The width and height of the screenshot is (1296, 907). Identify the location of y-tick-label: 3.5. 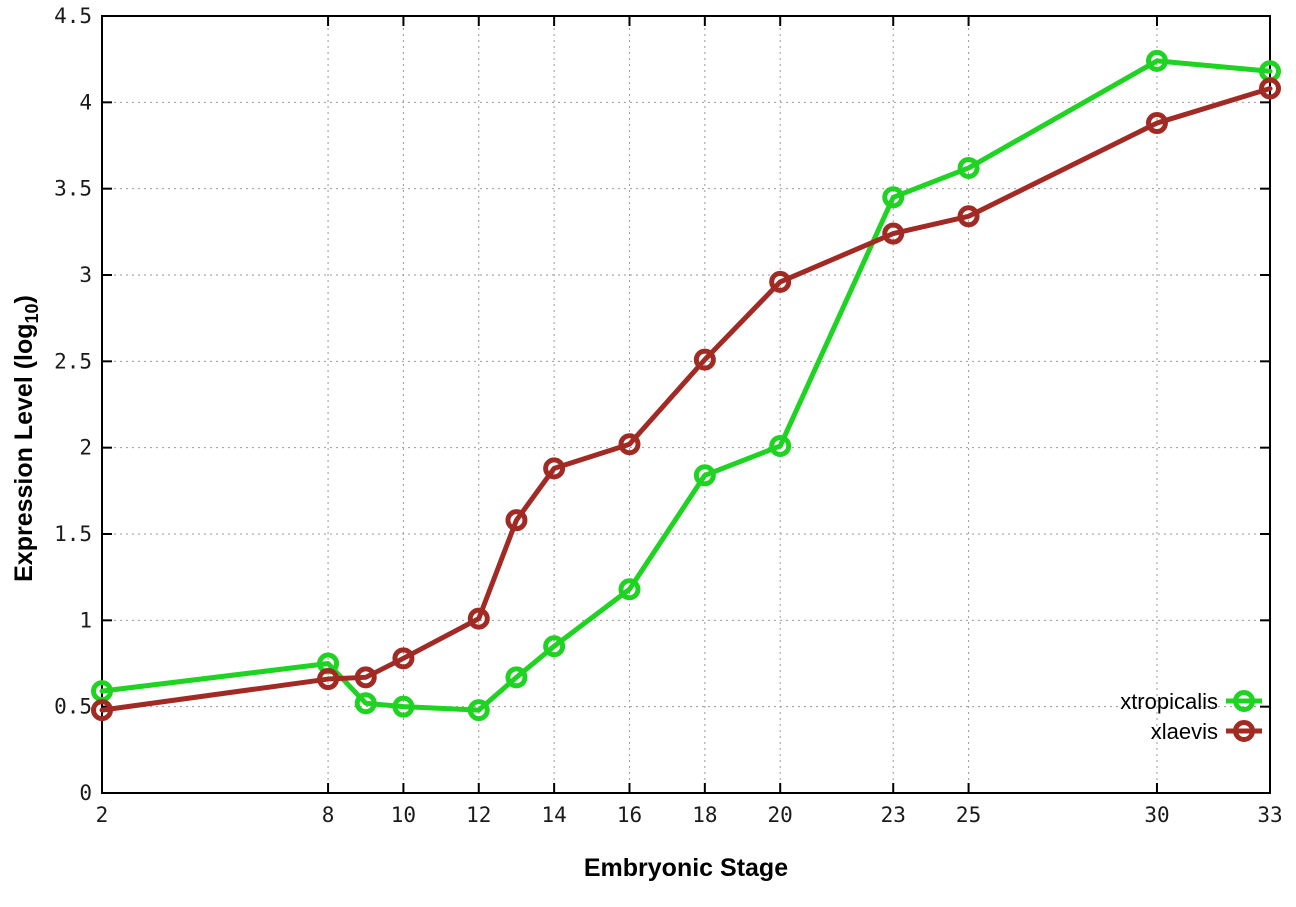
(73, 189).